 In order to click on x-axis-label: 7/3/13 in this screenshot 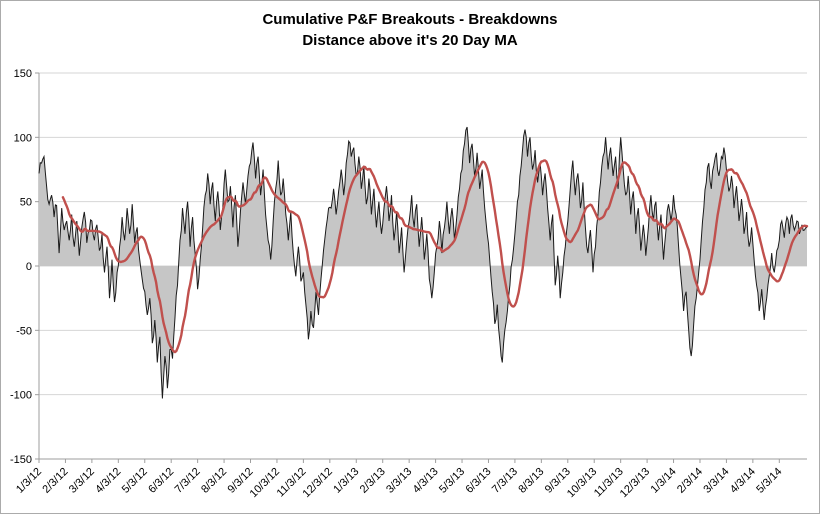, I will do `click(505, 481)`.